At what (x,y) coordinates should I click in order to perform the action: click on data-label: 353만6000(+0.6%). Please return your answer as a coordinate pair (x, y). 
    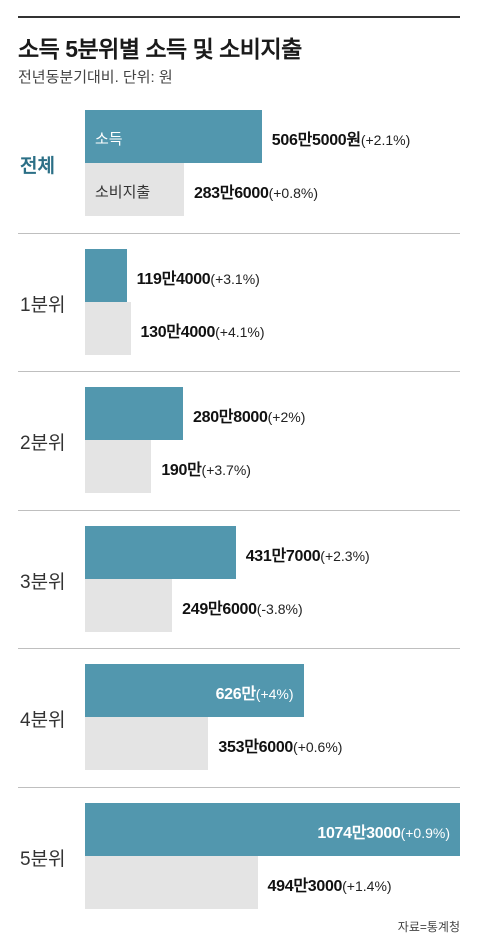
    Looking at the image, I should click on (280, 745).